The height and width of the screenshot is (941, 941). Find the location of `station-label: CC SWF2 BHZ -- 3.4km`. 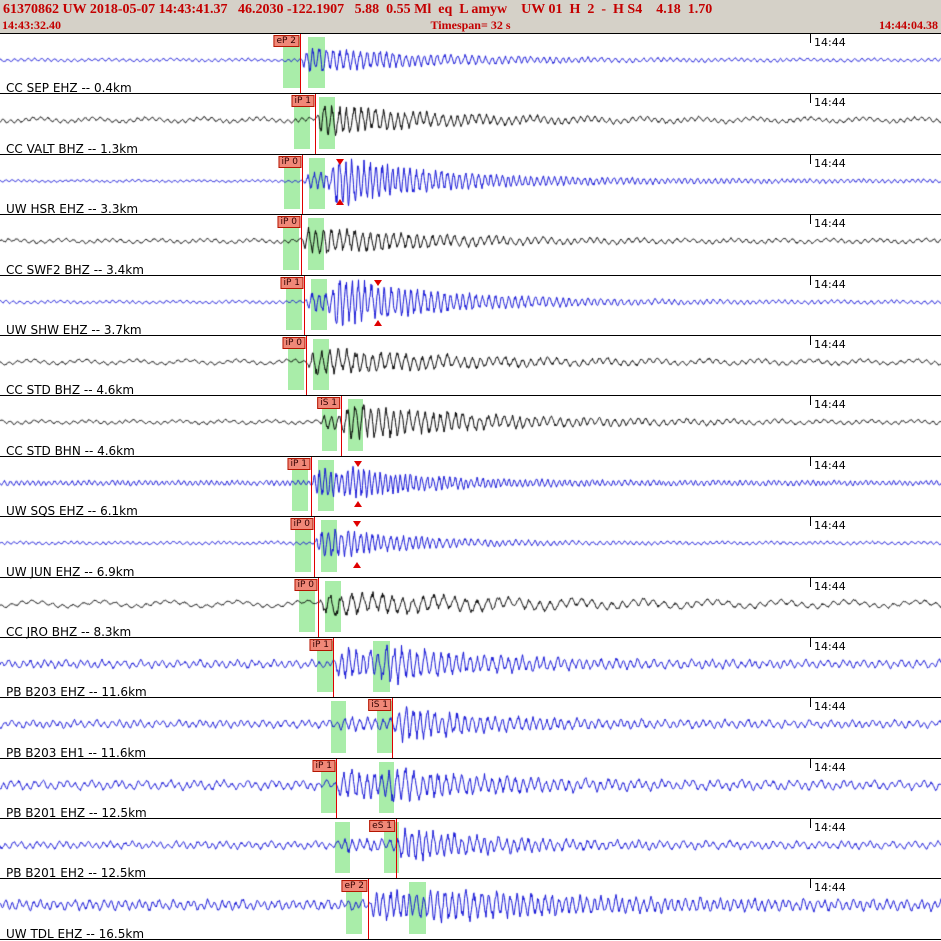

station-label: CC SWF2 BHZ -- 3.4km is located at coordinates (75, 269).